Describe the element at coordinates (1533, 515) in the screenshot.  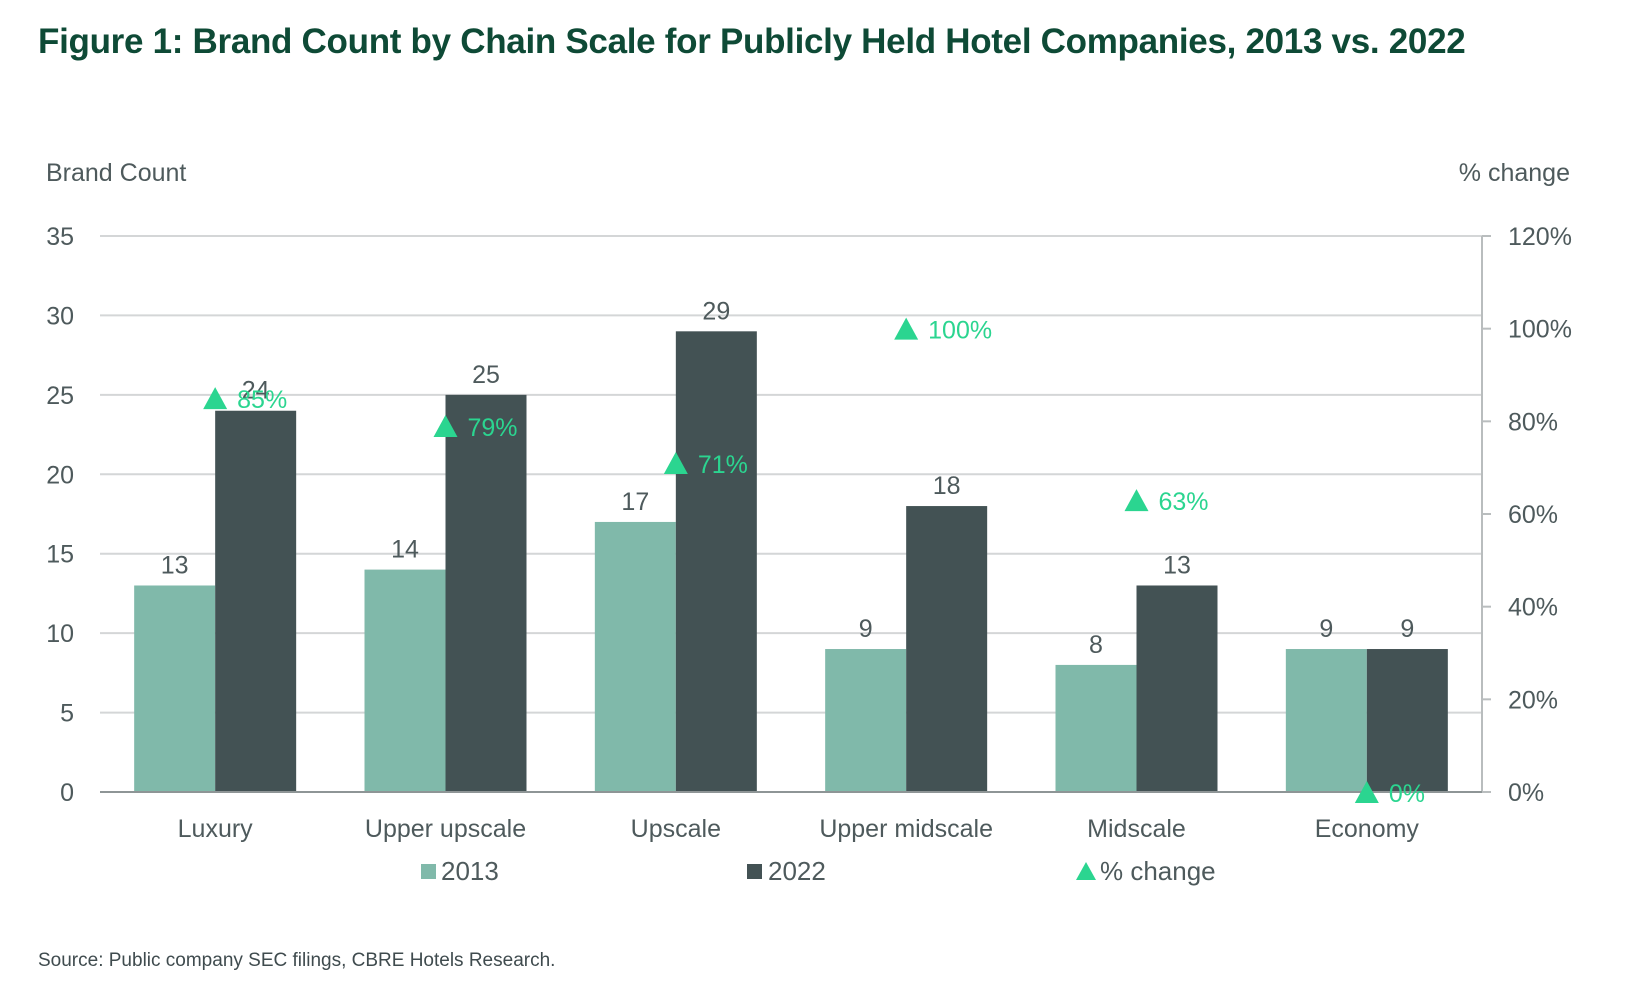
I see `y2-tick-label: 60%` at that location.